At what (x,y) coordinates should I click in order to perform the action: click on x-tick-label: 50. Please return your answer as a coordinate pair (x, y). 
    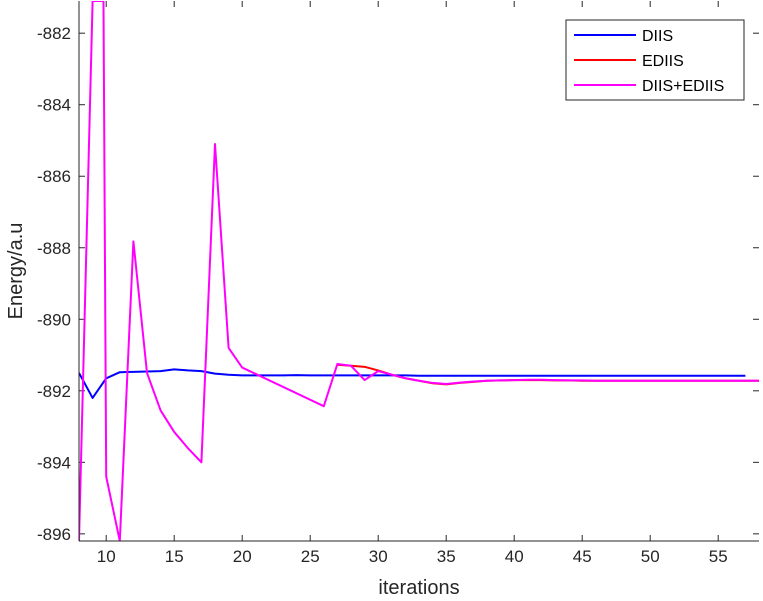
    Looking at the image, I should click on (650, 556).